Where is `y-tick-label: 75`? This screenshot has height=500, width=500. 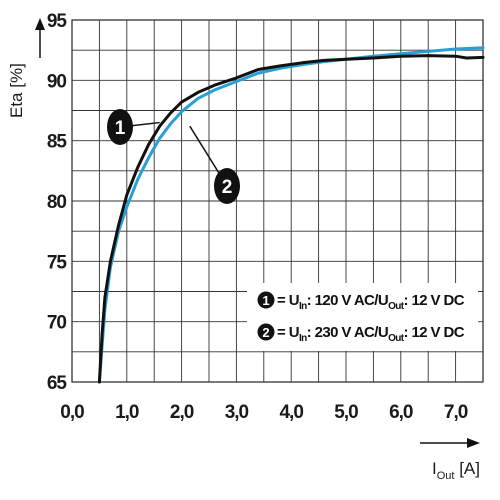
y-tick-label: 75 is located at coordinates (57, 262).